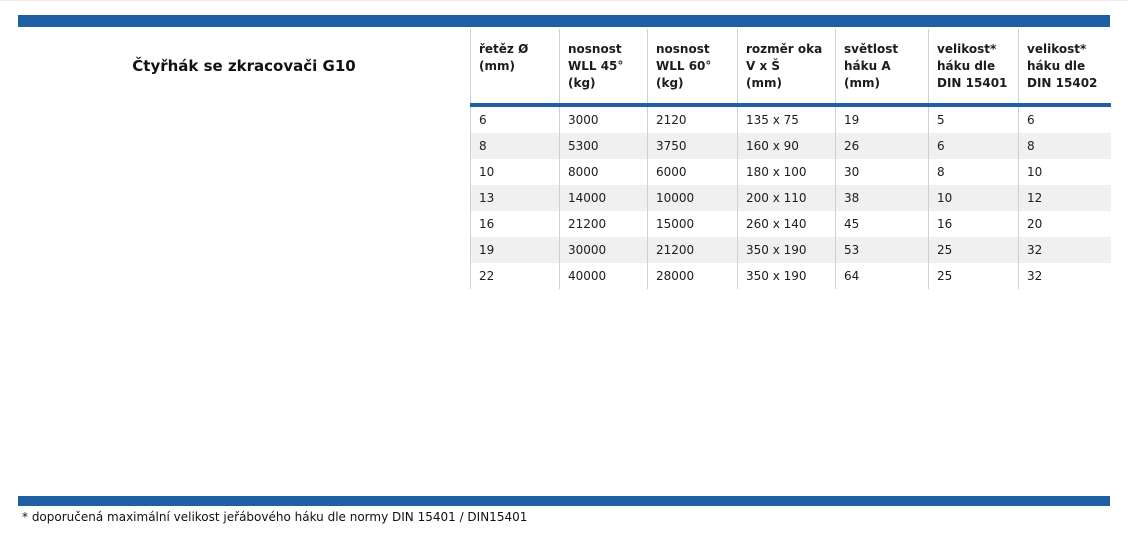 The width and height of the screenshot is (1128, 548). Describe the element at coordinates (1064, 68) in the screenshot. I see `column-header-hook-size-din-15402: velikost* háku dle DIN 15402` at that location.